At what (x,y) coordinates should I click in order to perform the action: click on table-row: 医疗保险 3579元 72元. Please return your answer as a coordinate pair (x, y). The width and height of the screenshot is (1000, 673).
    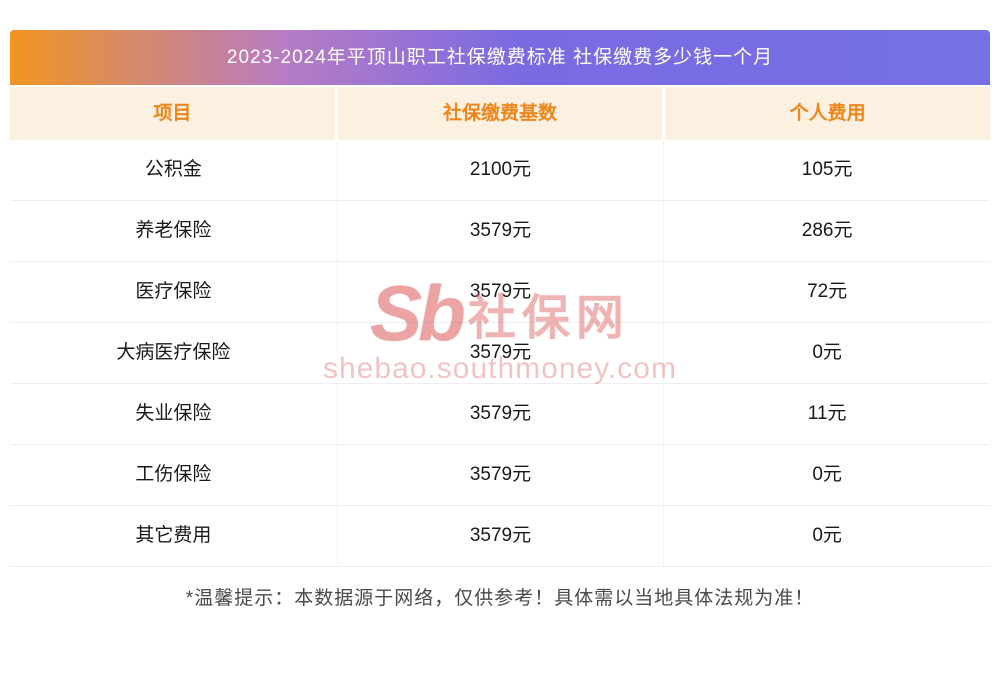
    Looking at the image, I should click on (500, 292).